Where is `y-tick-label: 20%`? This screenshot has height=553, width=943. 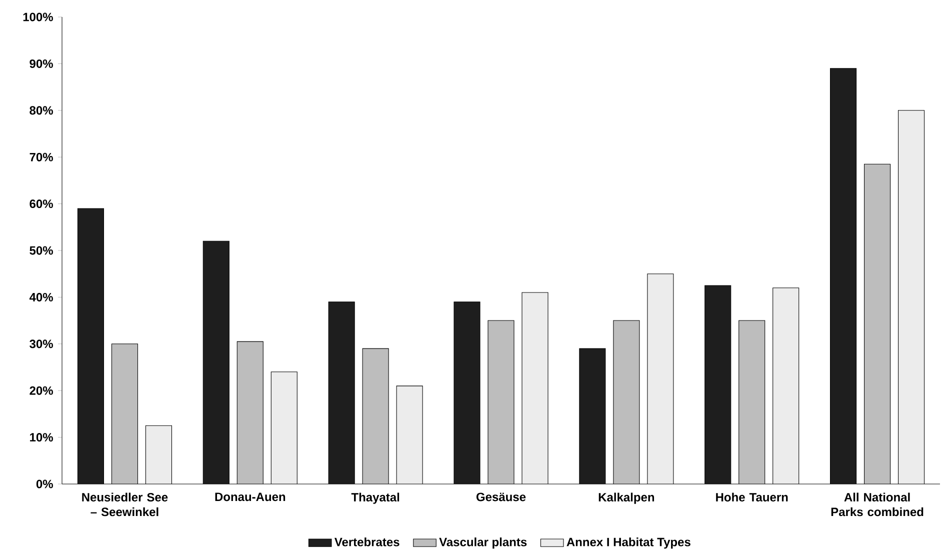 y-tick-label: 20% is located at coordinates (41, 390).